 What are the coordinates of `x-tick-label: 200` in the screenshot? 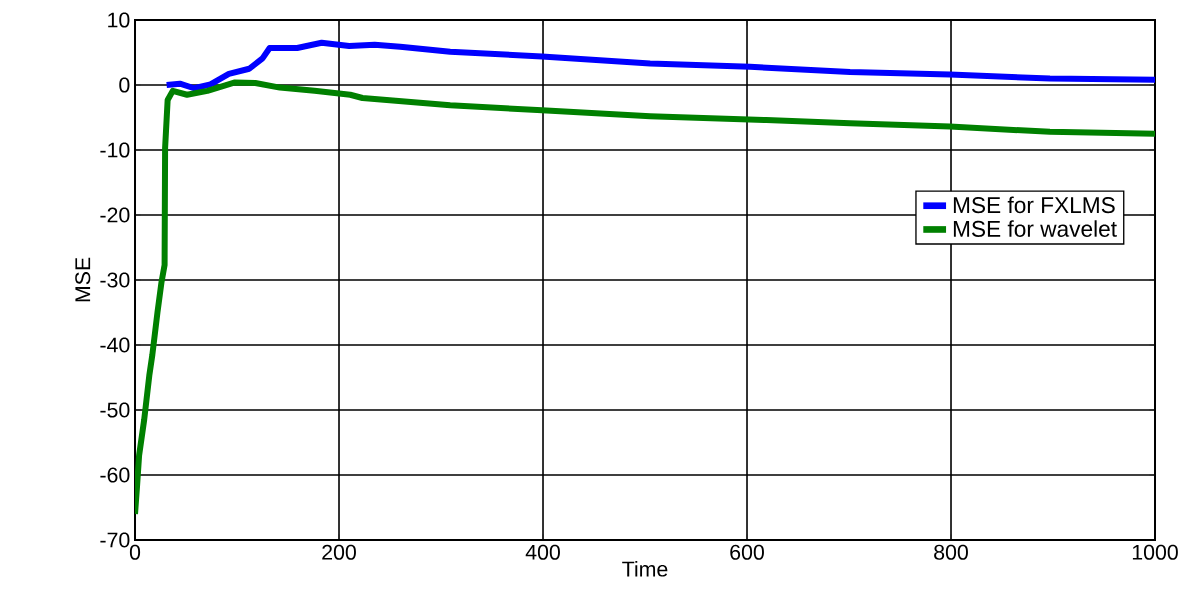 It's located at (339, 552).